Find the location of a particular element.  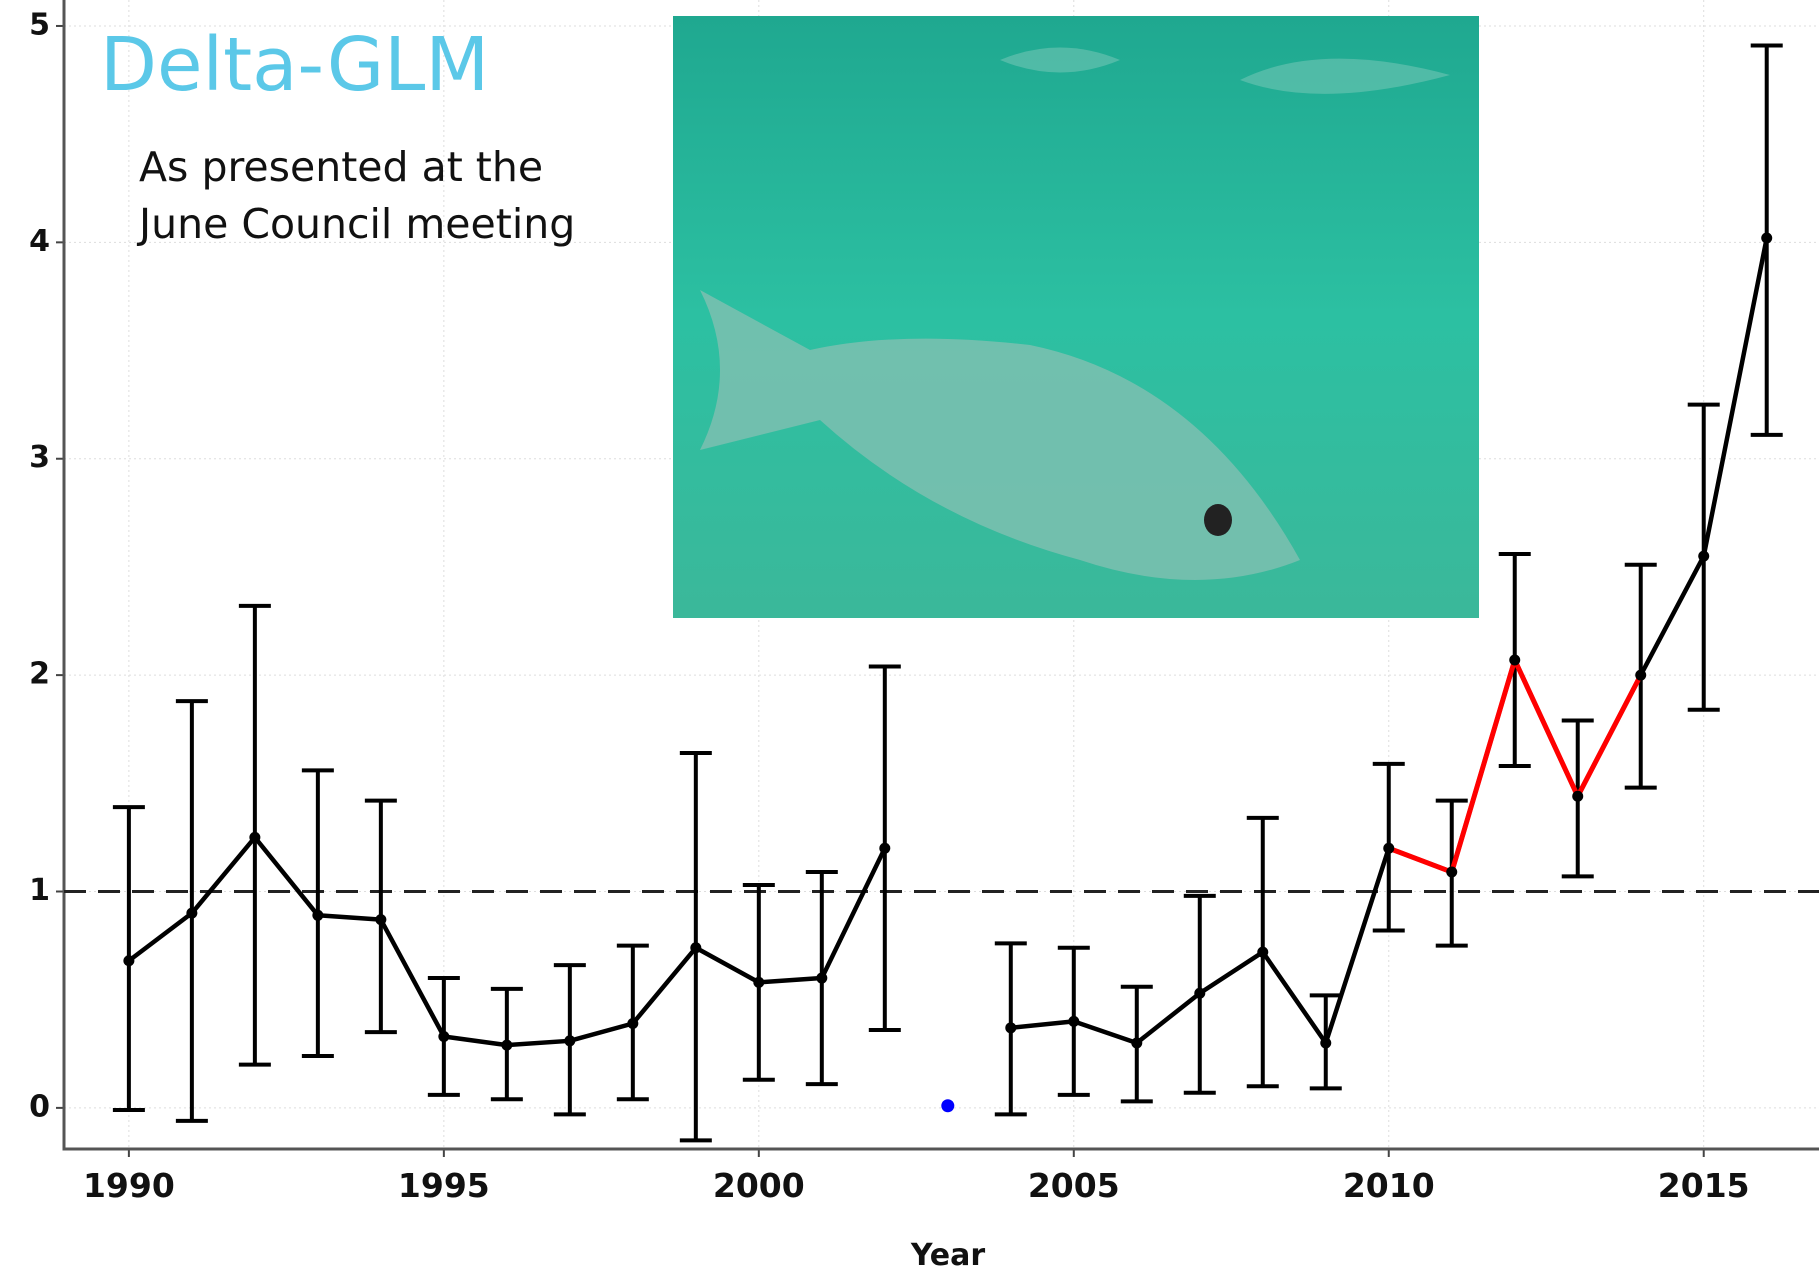

chart-title: Delta-GLM is located at coordinates (294, 65).